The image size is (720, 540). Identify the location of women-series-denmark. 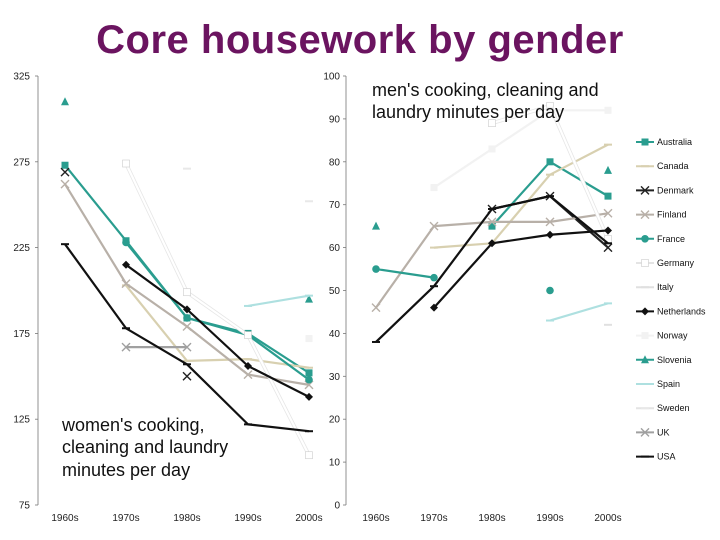
(126, 274).